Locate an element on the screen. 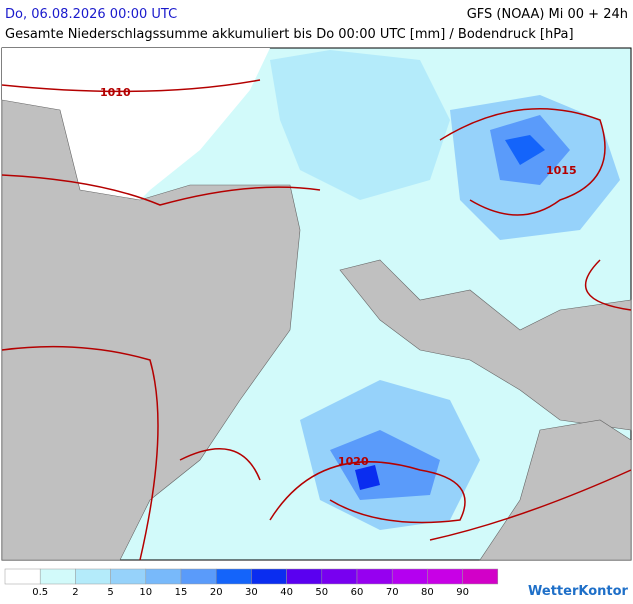 Image resolution: width=633 pixels, height=604 pixels. legend-label: 70 is located at coordinates (392, 592).